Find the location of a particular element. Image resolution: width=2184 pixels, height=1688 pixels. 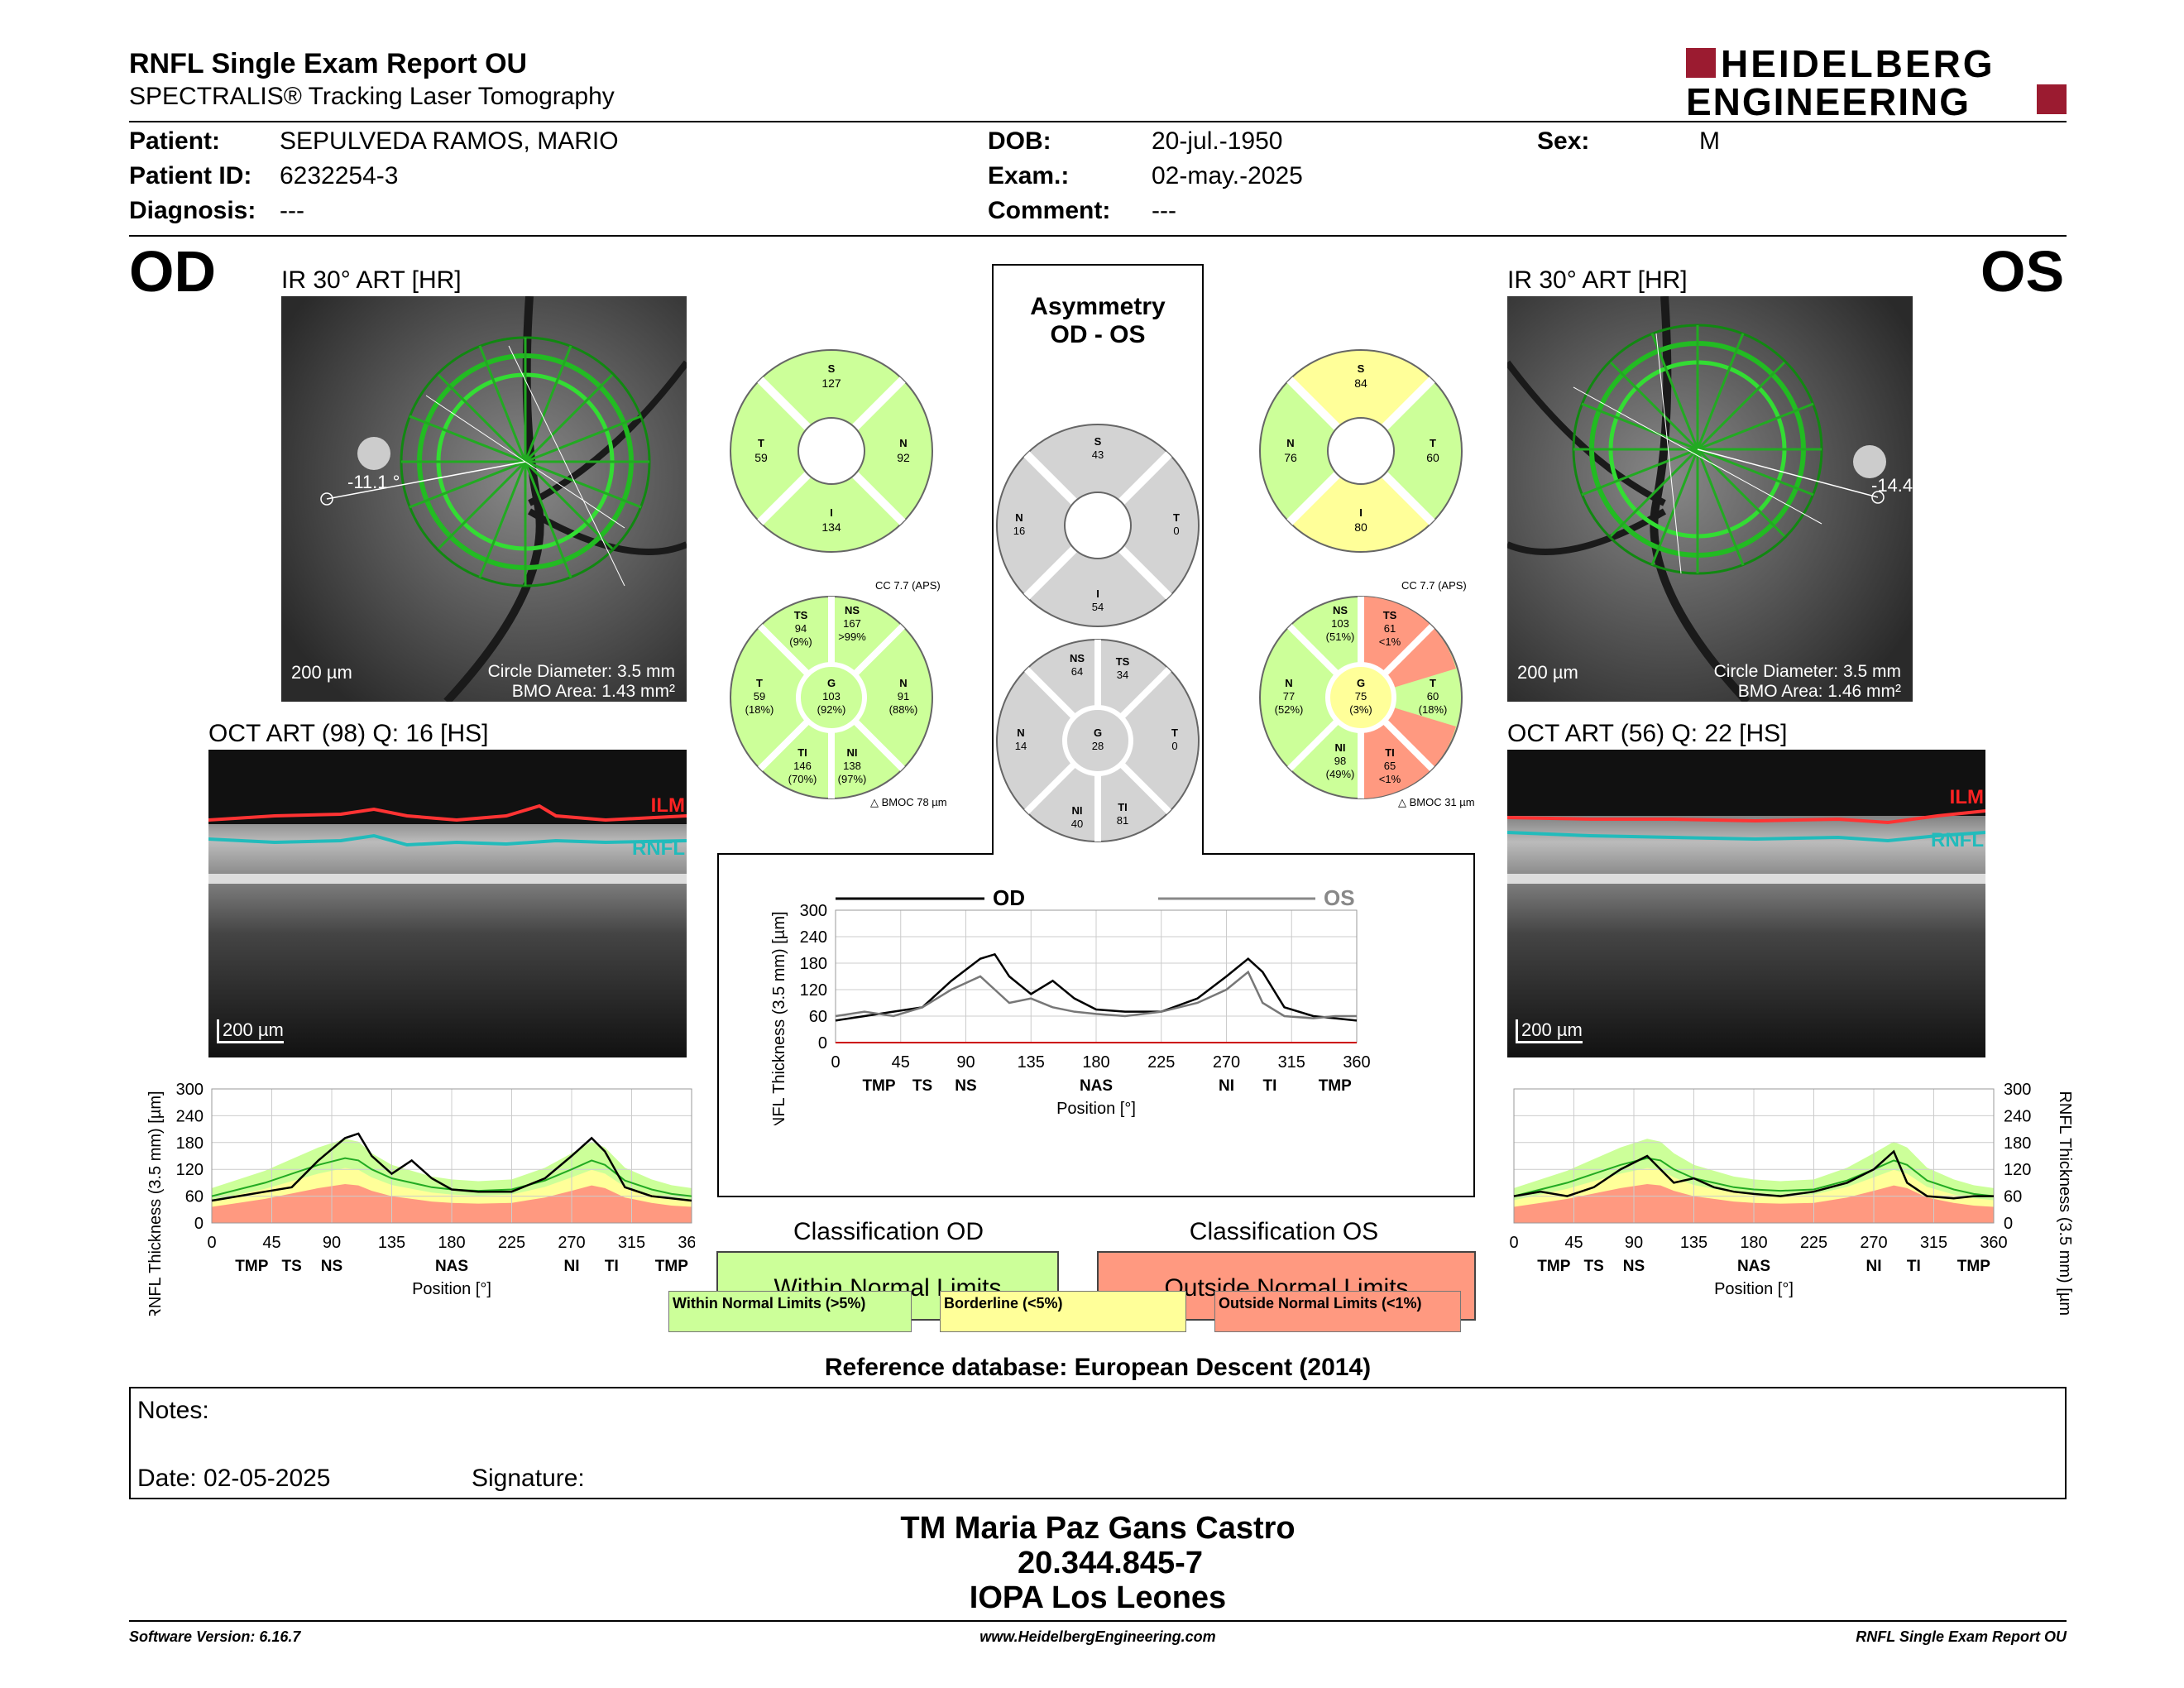

footer-report-name: RNFL Single Exam Report OU is located at coordinates (1961, 1636).